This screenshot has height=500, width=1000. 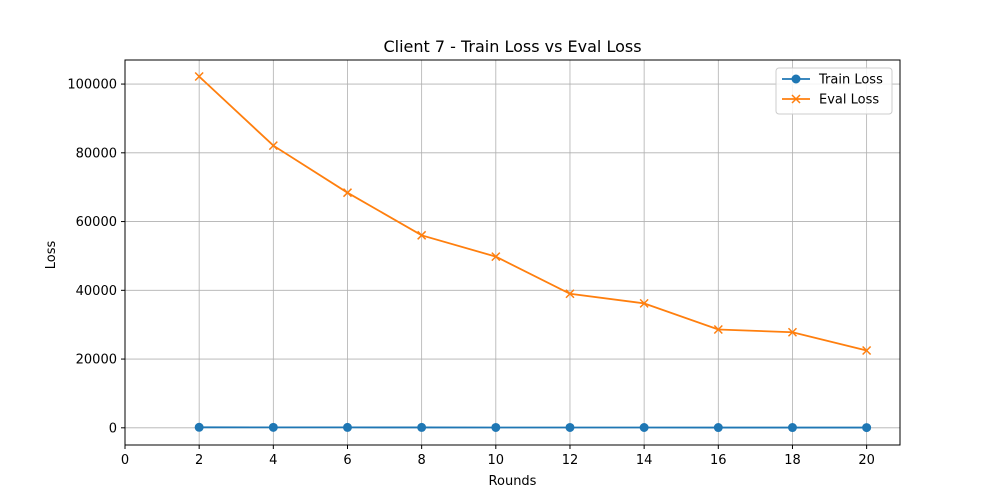 I want to click on x-tick-label: 4, so click(x=273, y=460).